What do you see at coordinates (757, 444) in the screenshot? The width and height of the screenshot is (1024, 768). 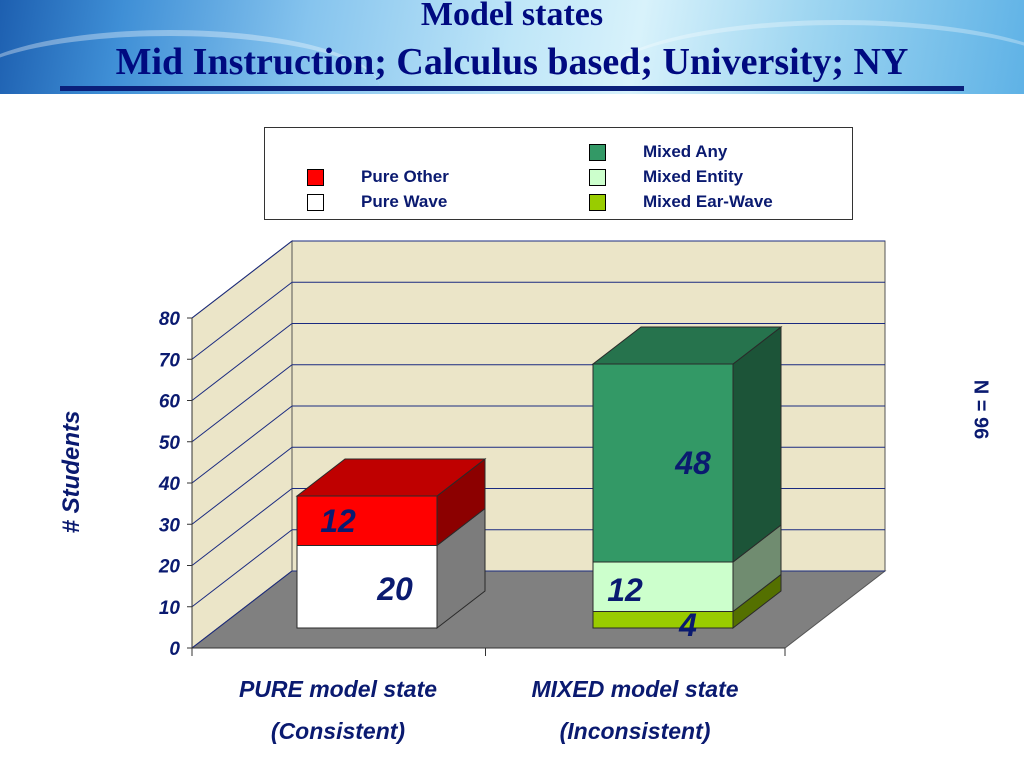 I see `bar-side-mixed-any` at bounding box center [757, 444].